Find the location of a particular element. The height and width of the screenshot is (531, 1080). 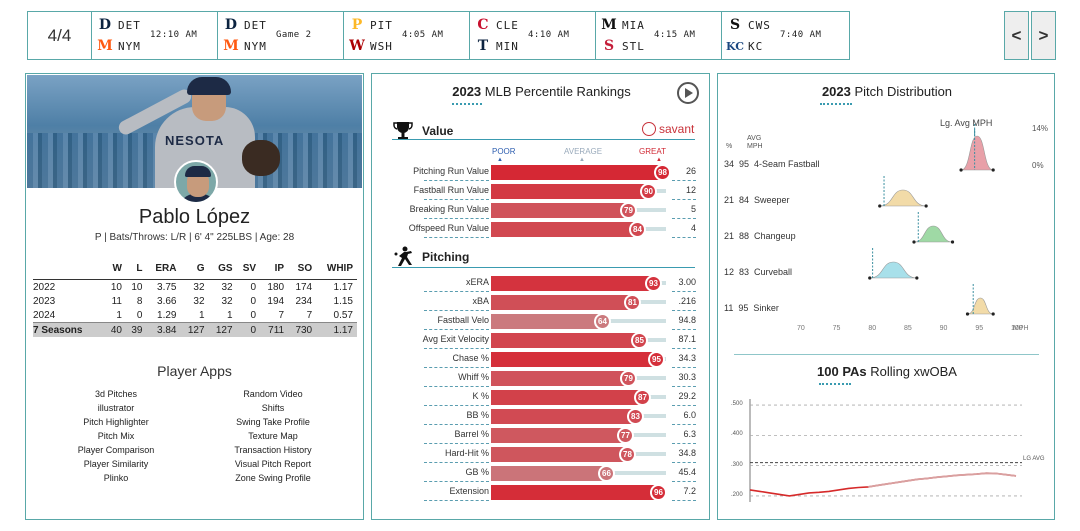

percentile-row: xBA 81 .216 is located at coordinates (541, 302).